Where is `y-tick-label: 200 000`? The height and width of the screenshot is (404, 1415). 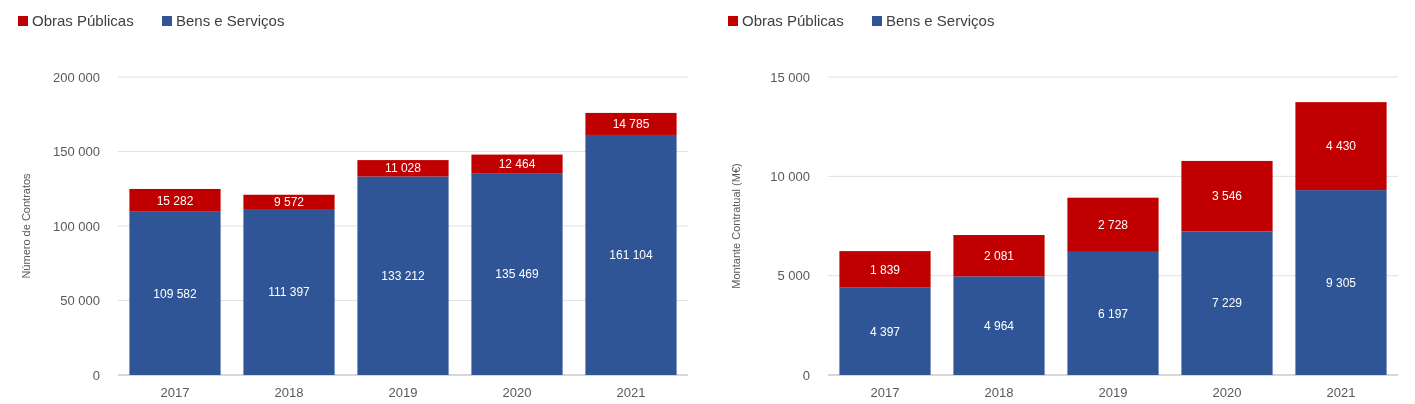
y-tick-label: 200 000 is located at coordinates (76, 77).